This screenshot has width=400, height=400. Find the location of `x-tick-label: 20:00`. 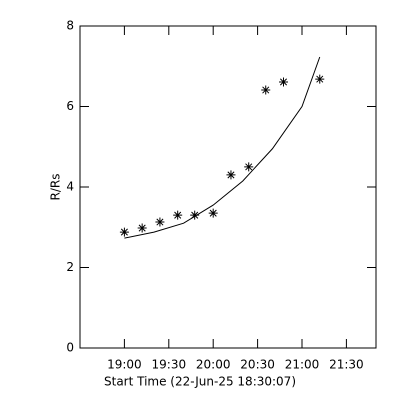

x-tick-label: 20:00 is located at coordinates (213, 365).